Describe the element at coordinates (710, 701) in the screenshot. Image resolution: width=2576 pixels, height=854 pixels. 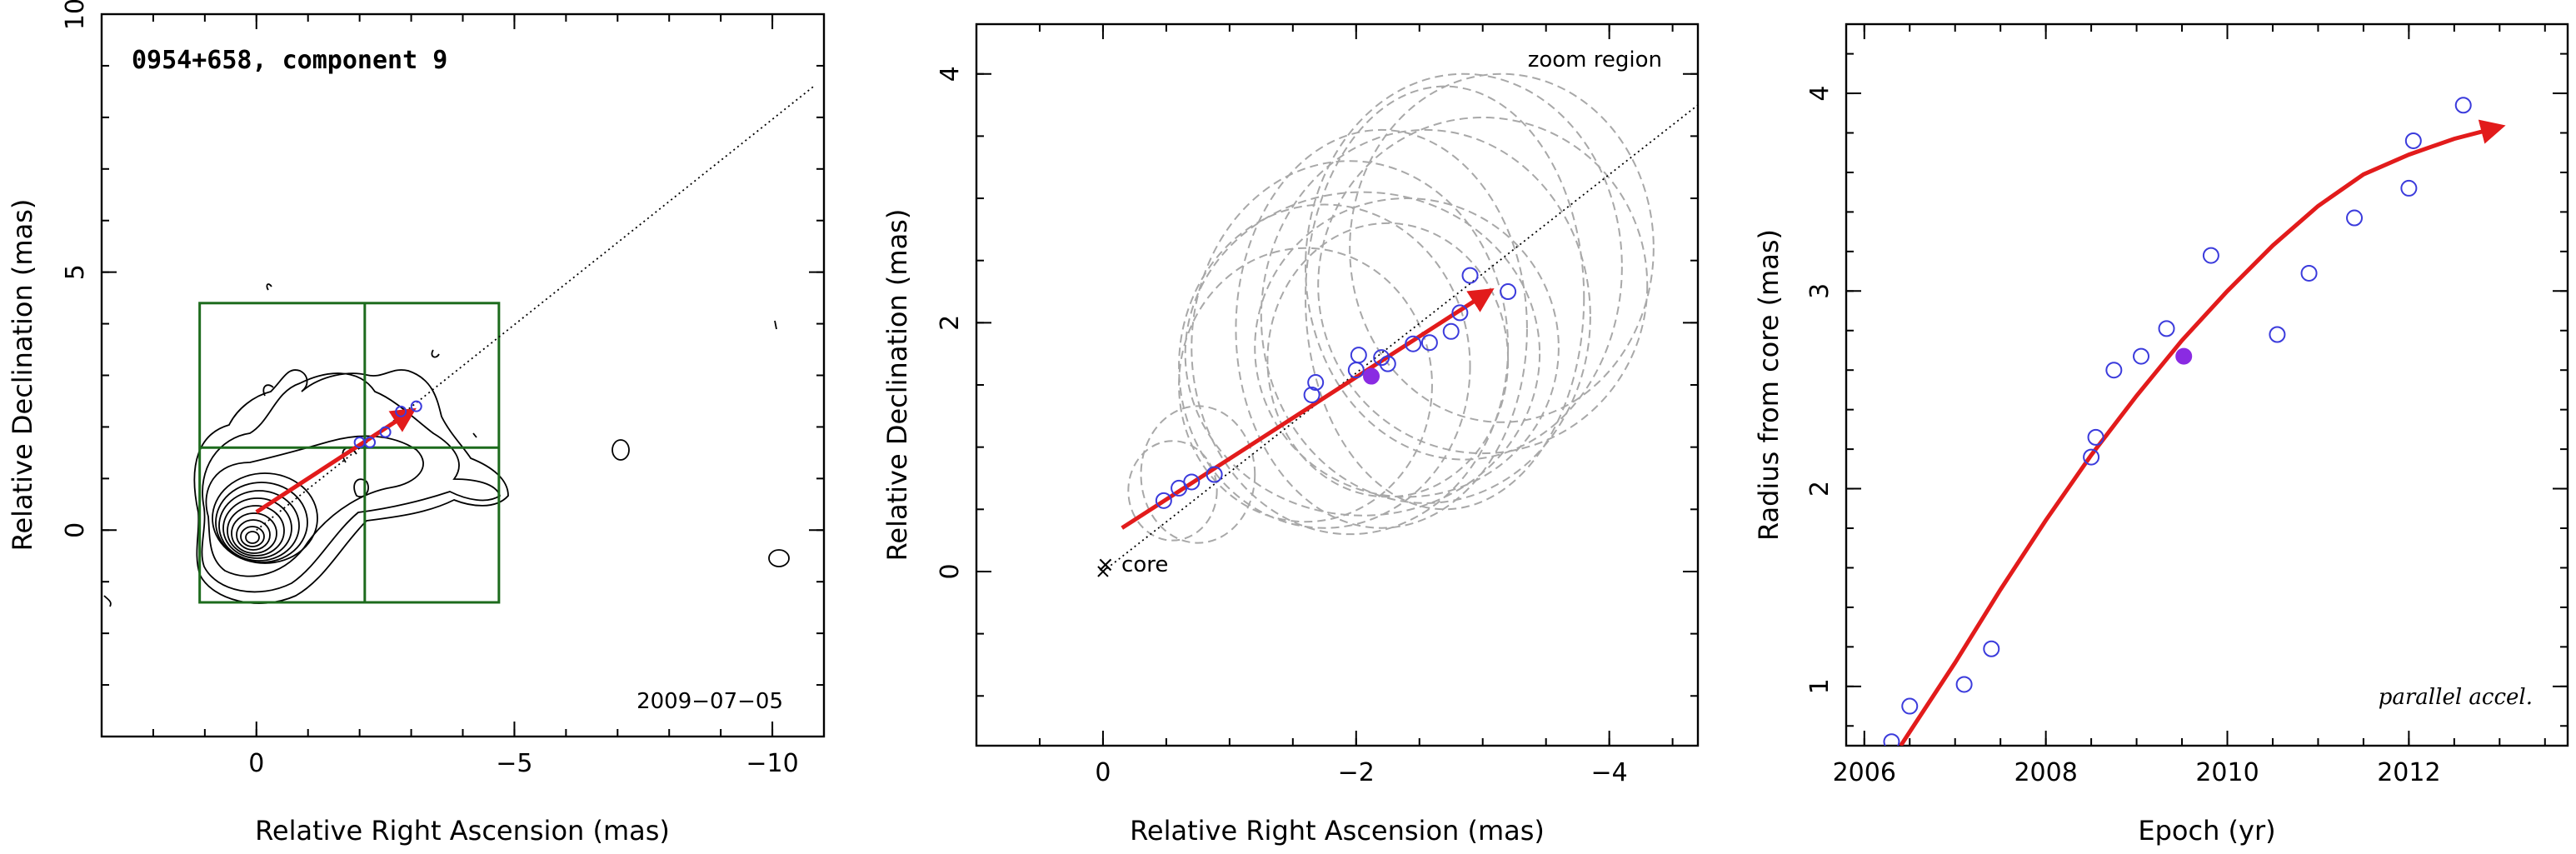
I see `map-date-label: 2009−07−05` at that location.